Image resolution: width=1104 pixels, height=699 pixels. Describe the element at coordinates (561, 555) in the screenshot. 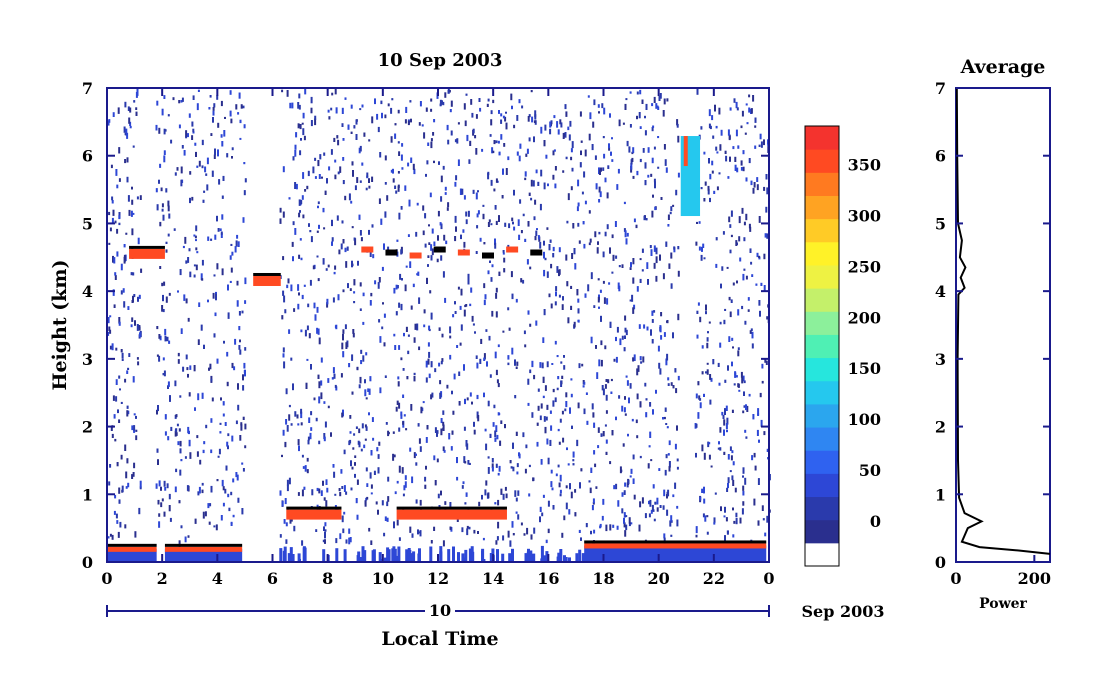

I see `ground-clutter` at that location.